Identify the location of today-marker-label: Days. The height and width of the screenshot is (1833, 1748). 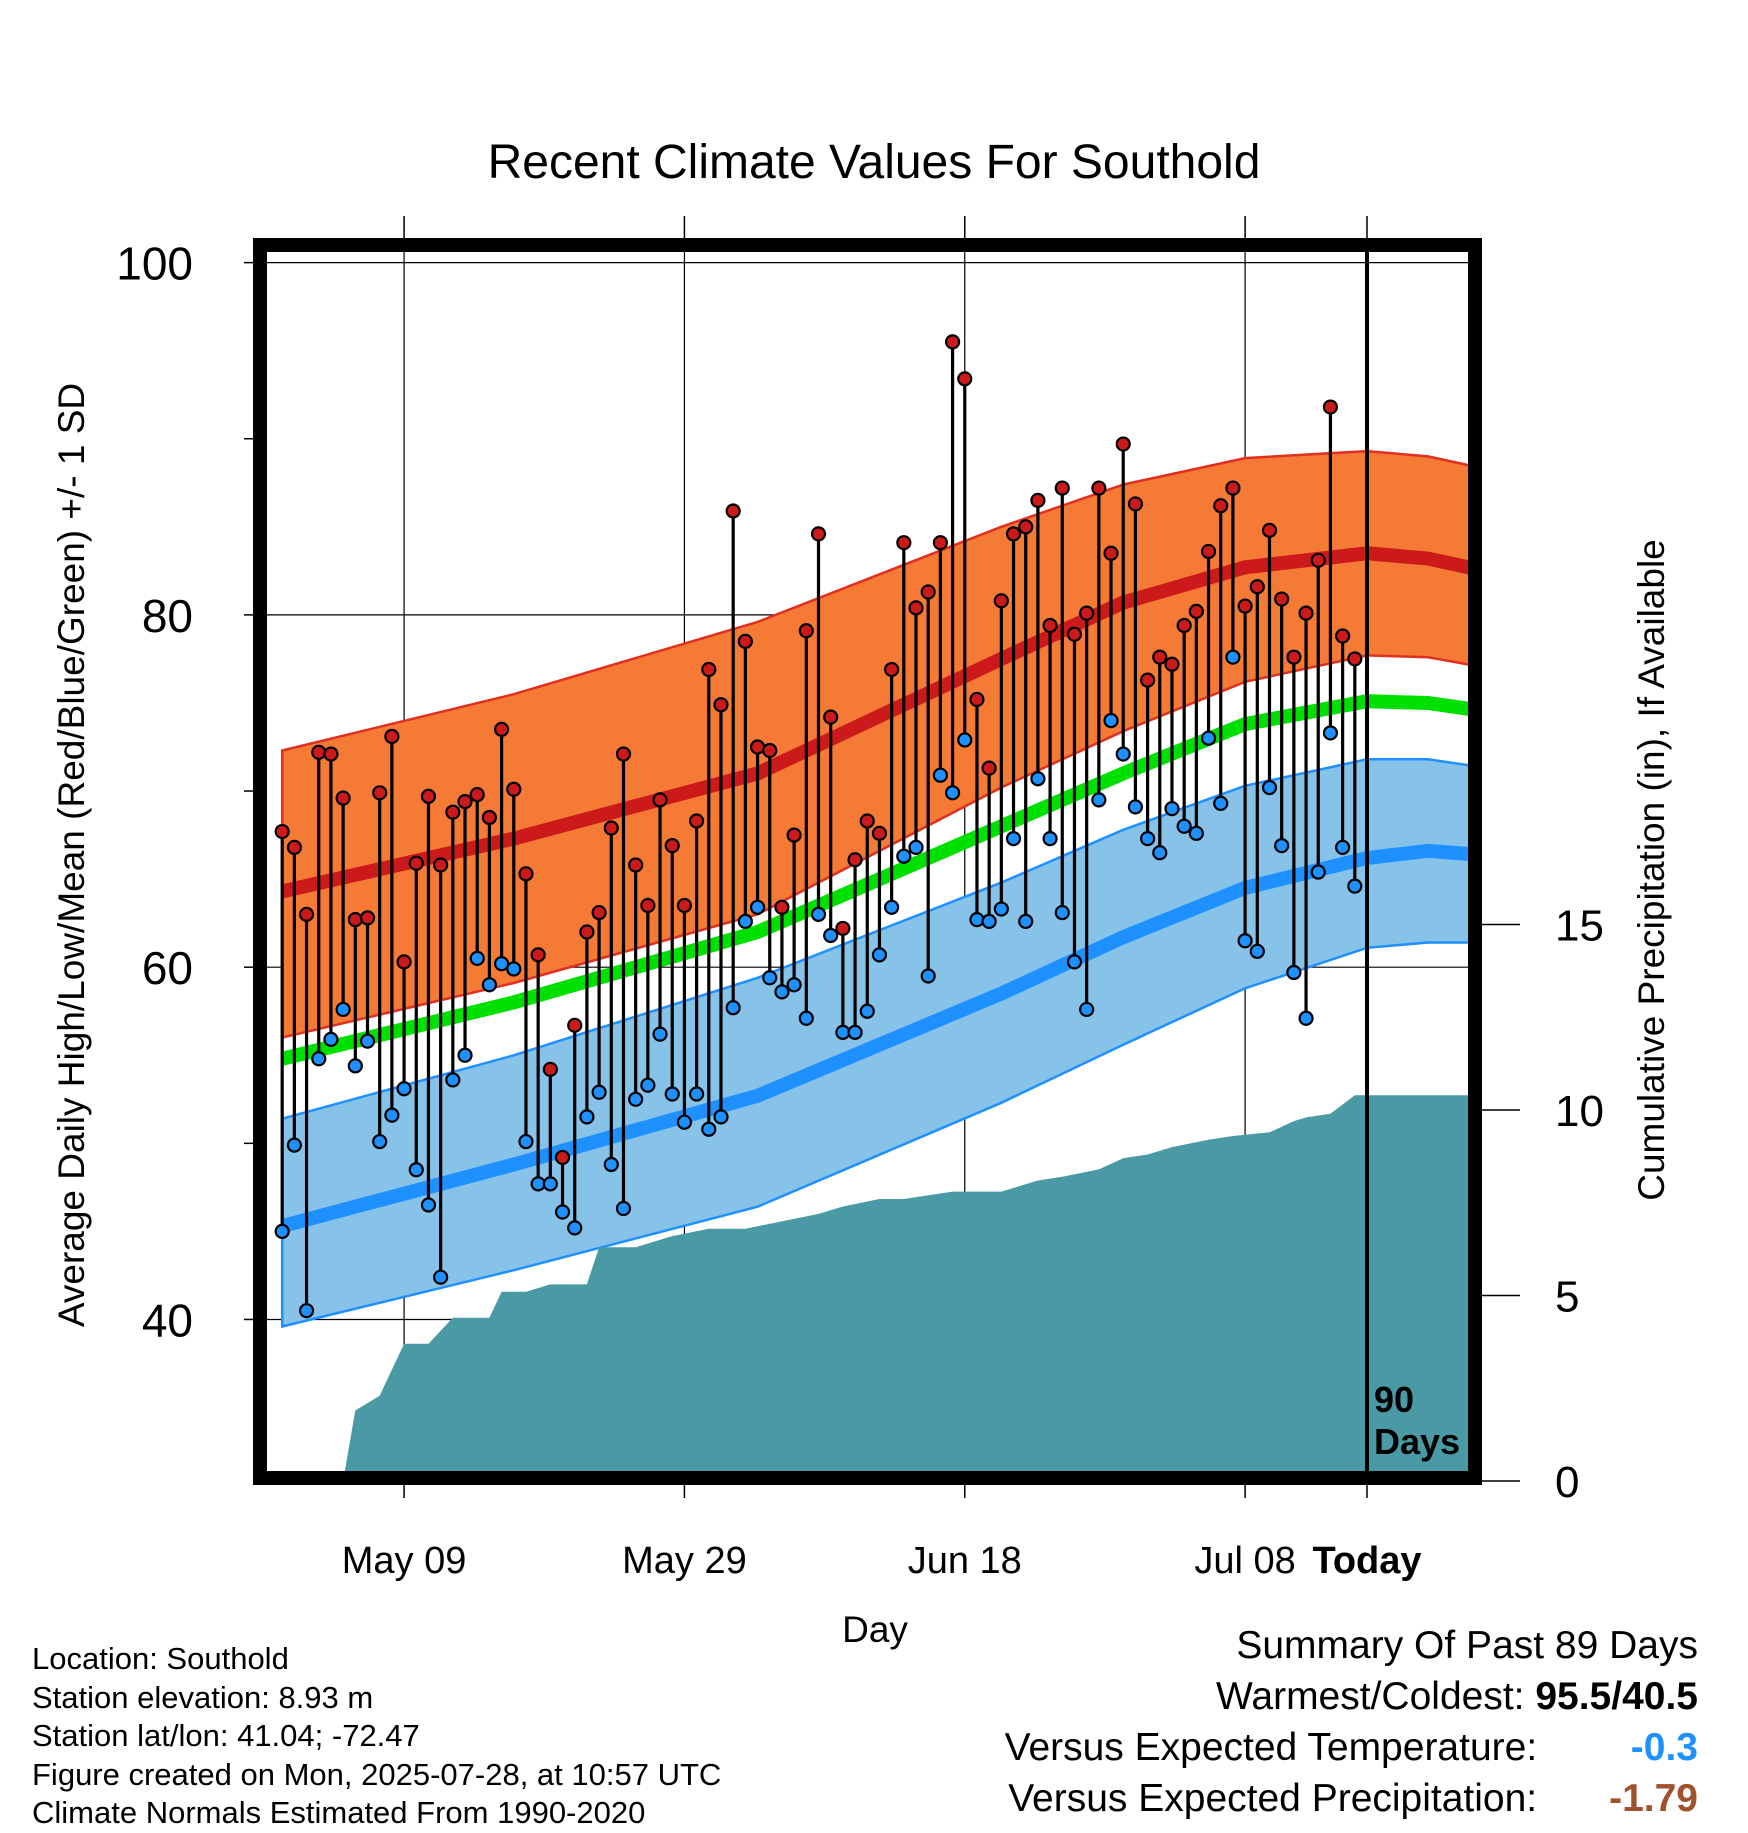
(1417, 1441).